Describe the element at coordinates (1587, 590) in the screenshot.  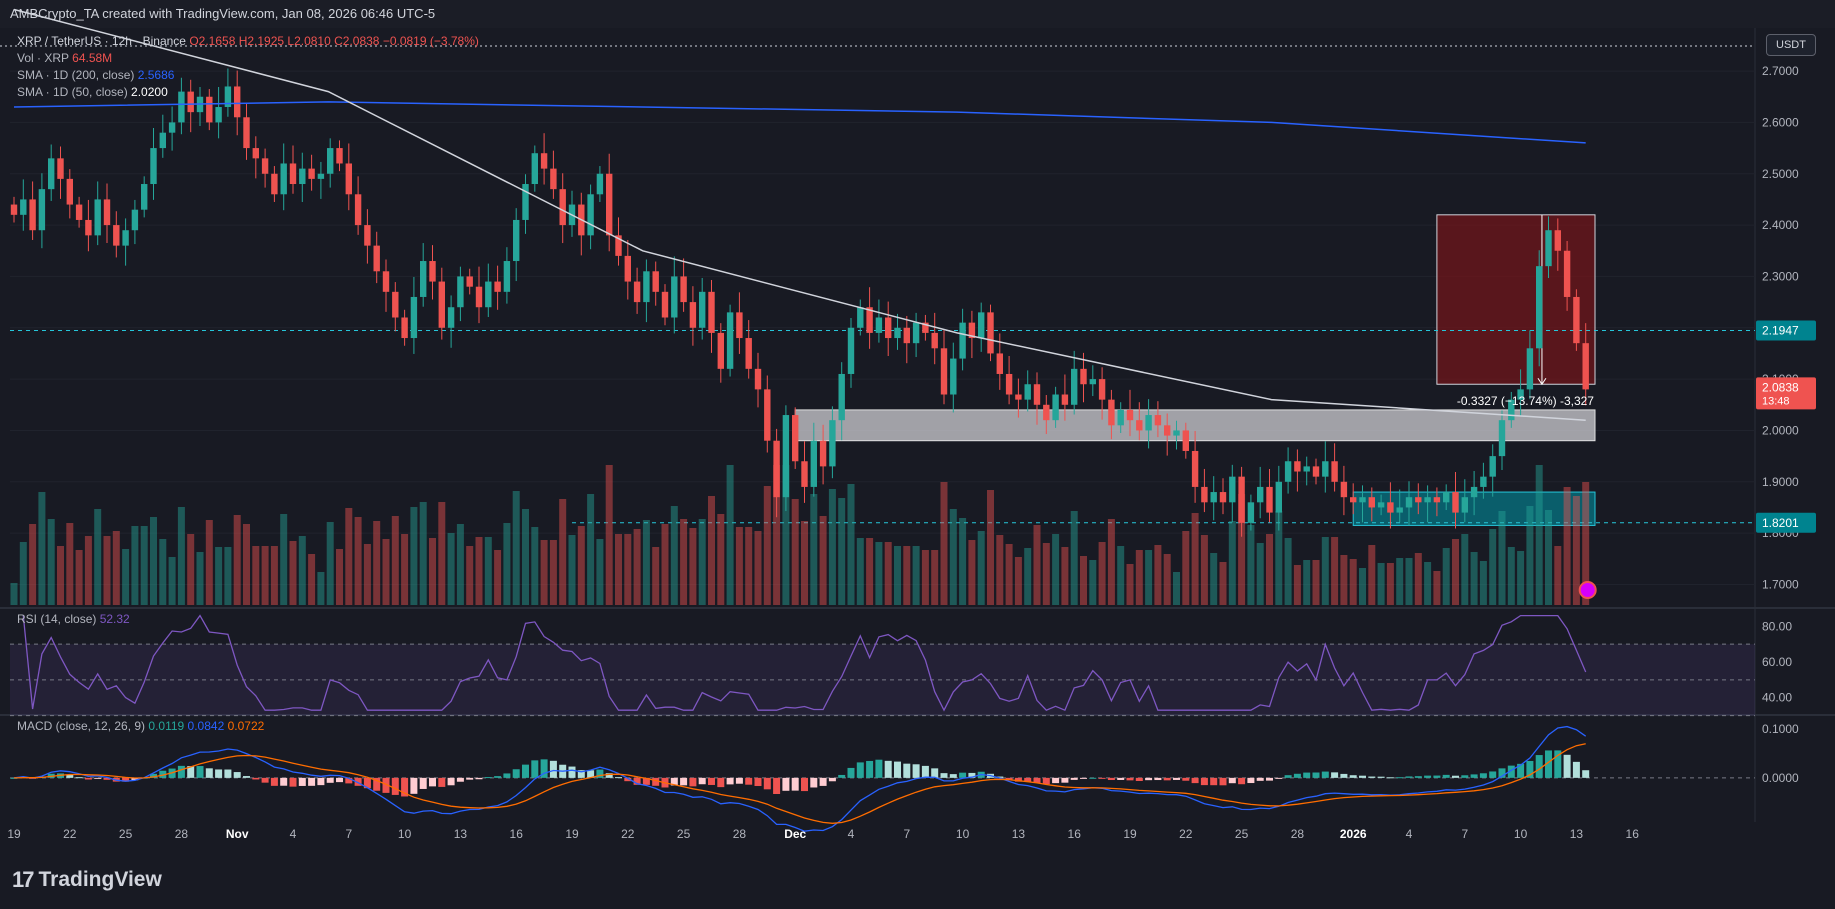
I see `replay-icon` at that location.